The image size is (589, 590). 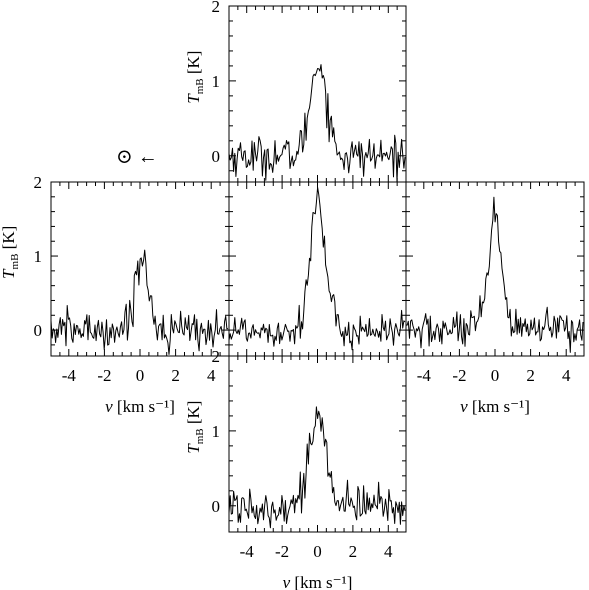 I want to click on spectrum-line-centre, so click(x=317, y=268).